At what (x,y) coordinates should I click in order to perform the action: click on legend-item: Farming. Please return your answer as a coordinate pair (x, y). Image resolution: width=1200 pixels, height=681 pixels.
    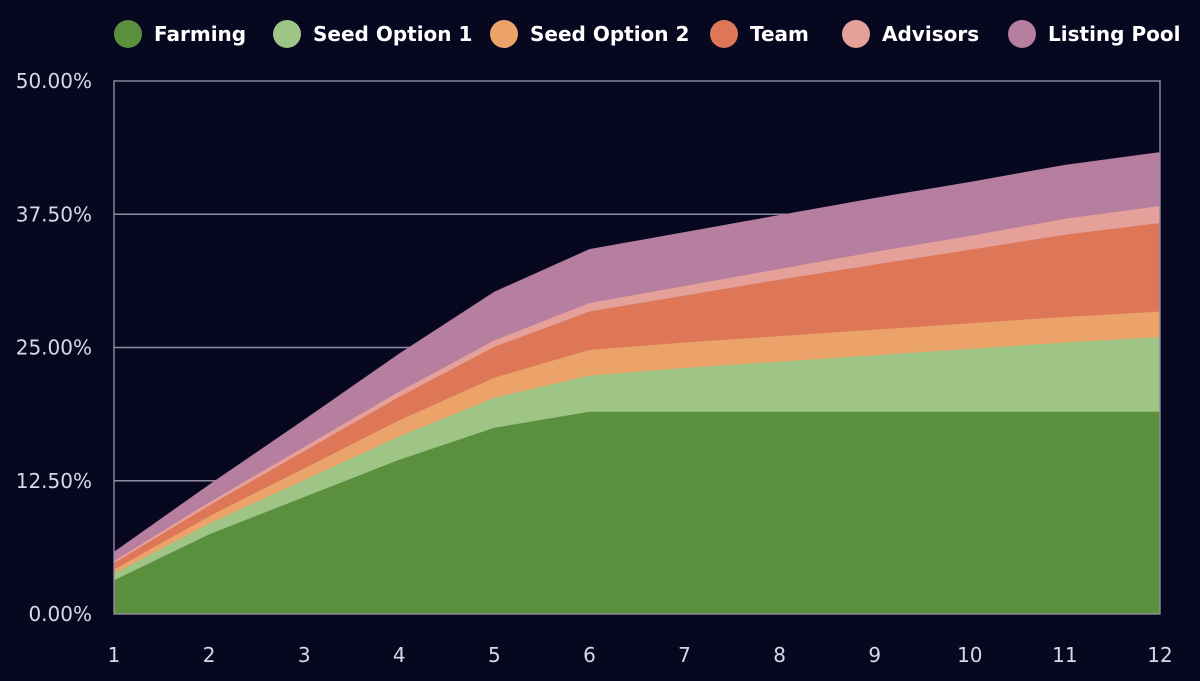
    Looking at the image, I should click on (180, 34).